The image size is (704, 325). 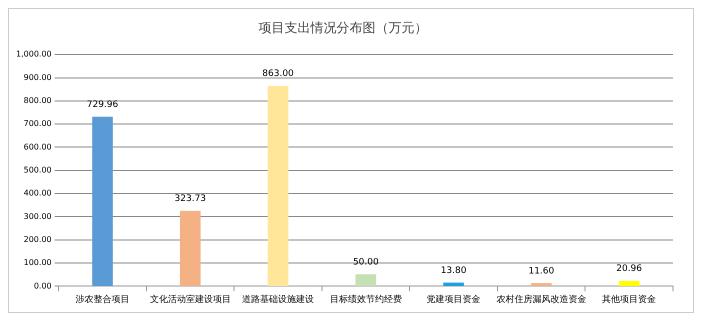 What do you see at coordinates (278, 74) in the screenshot?
I see `data-label: 863.00` at bounding box center [278, 74].